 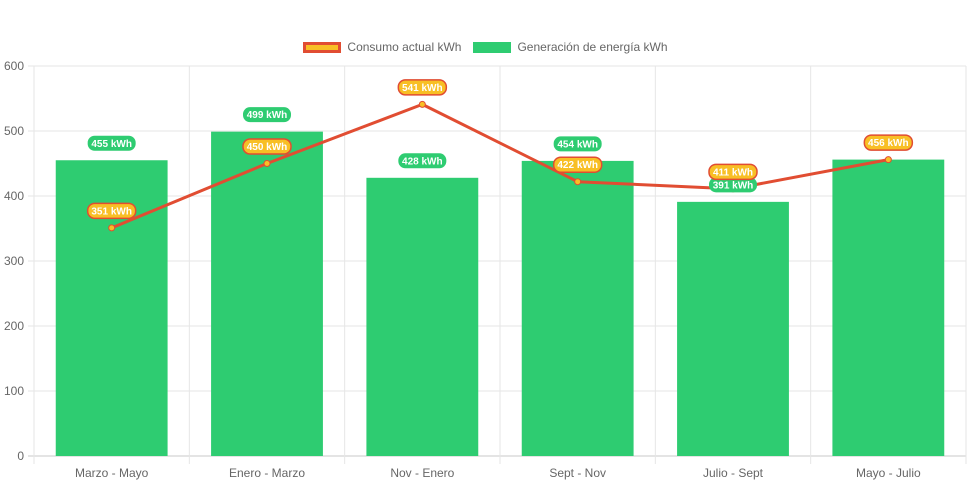 What do you see at coordinates (422, 473) in the screenshot?
I see `x-tick-label-2: Nov - Enero` at bounding box center [422, 473].